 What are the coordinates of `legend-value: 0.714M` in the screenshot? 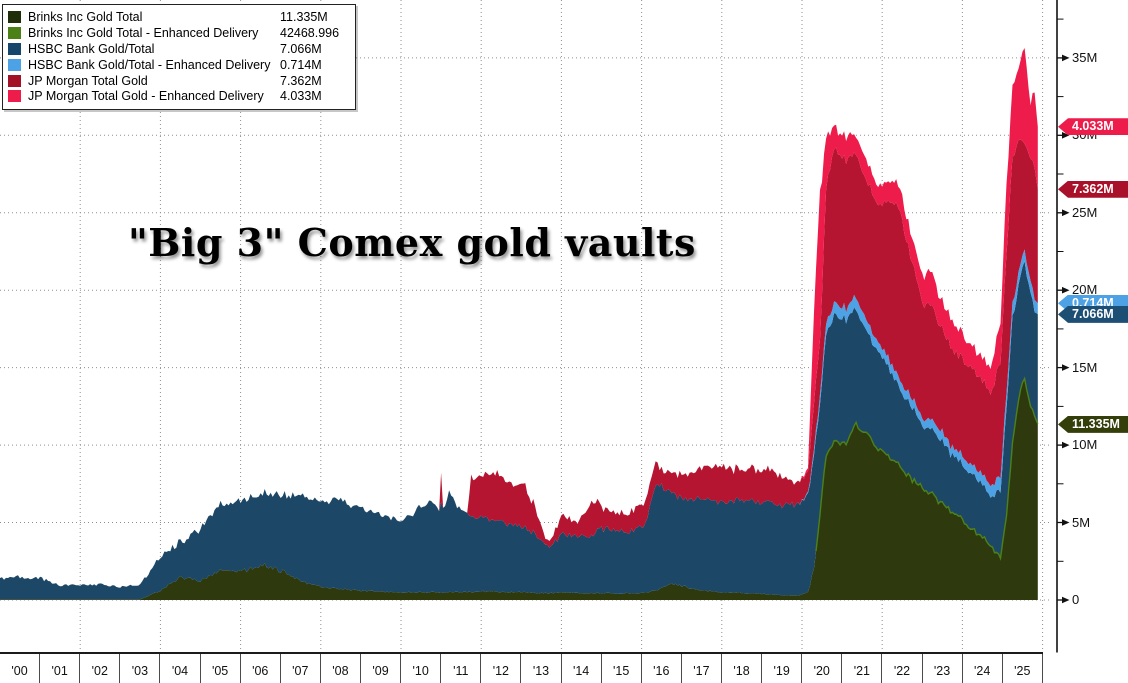 It's located at (301, 64).